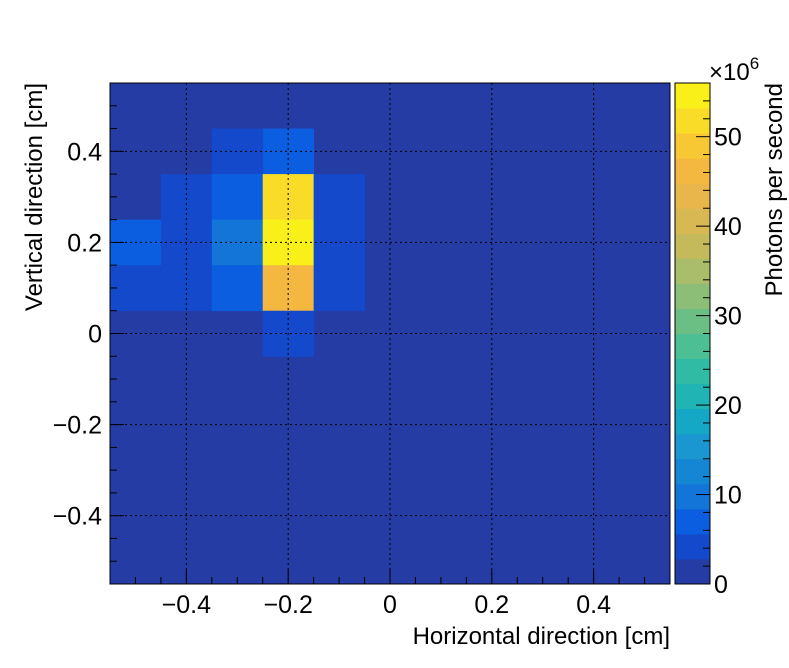 This screenshot has height=668, width=789. I want to click on z-tick-label: 30, so click(728, 317).